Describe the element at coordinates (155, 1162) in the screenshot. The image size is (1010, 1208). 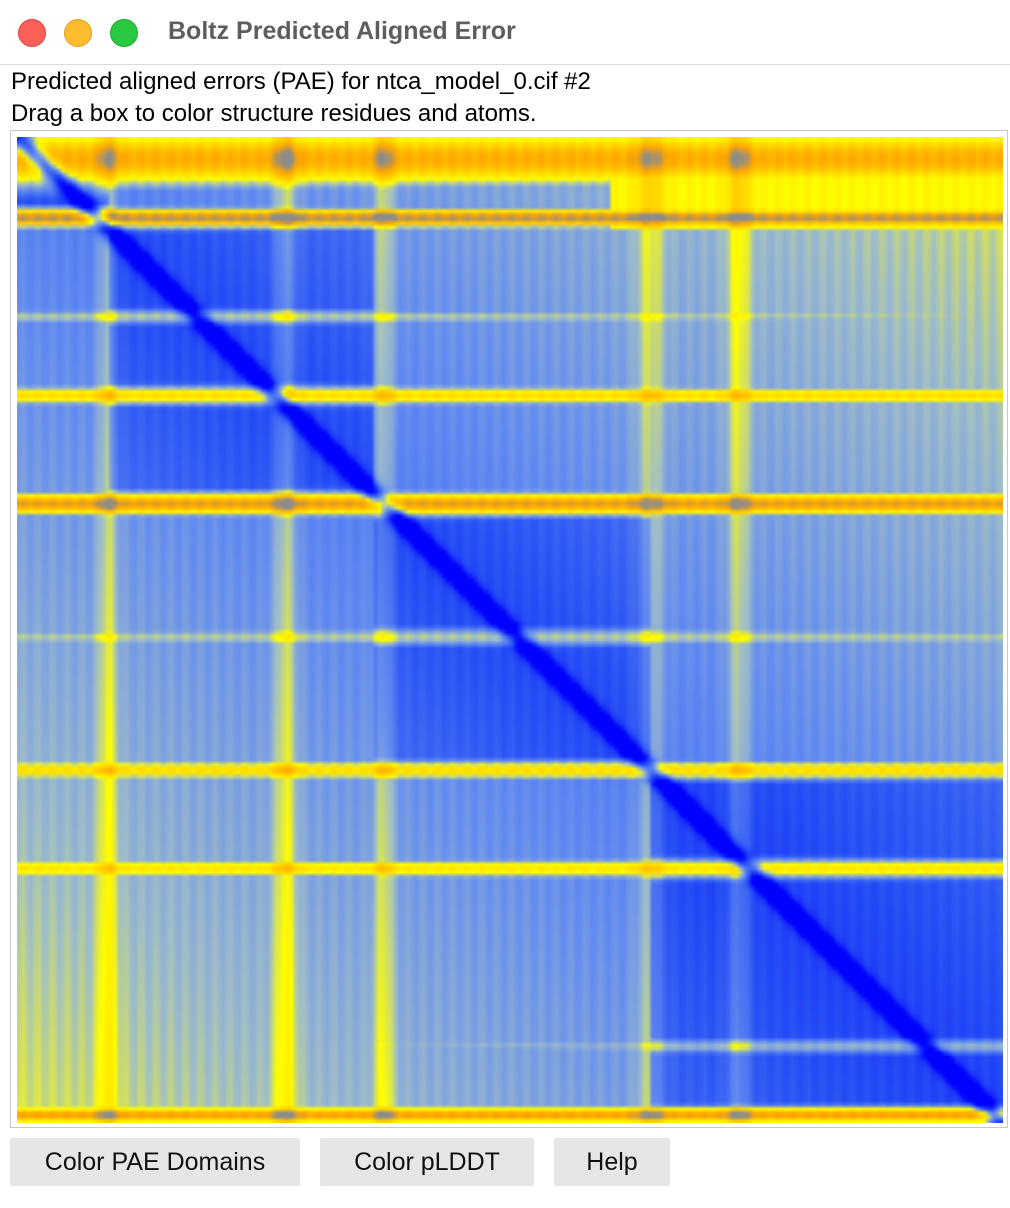
I see `color-pae-domains-button: Color PAE Domains` at that location.